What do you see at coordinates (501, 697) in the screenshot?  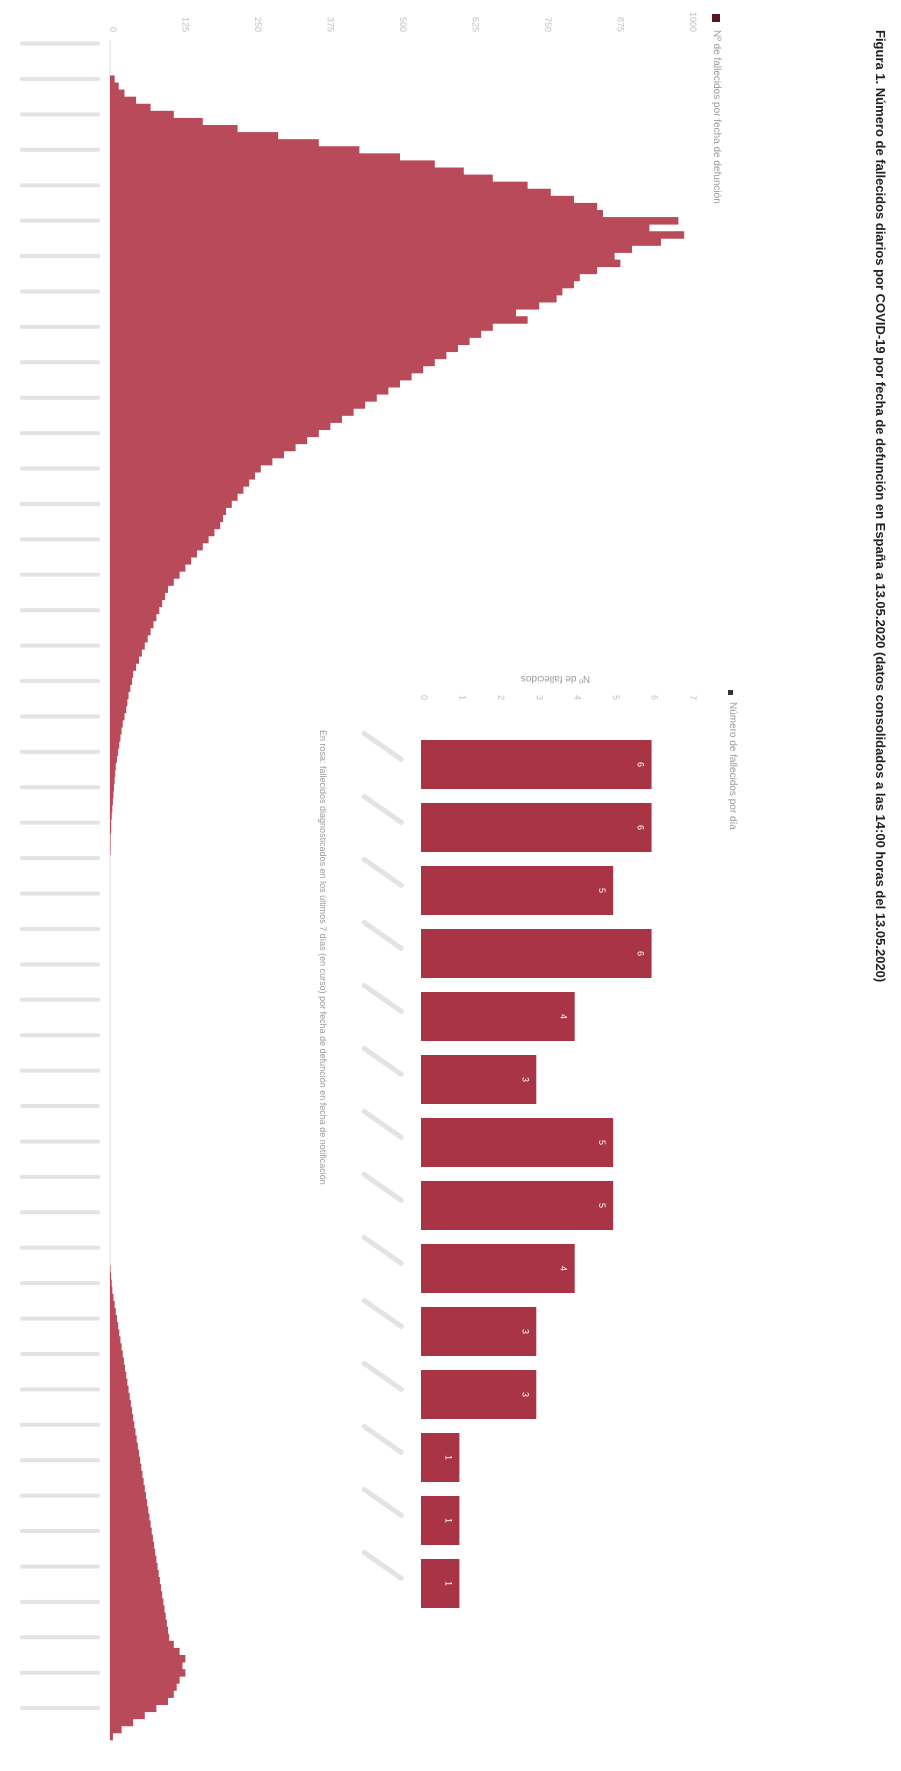 I see `inset-value-tick-label: 2` at bounding box center [501, 697].